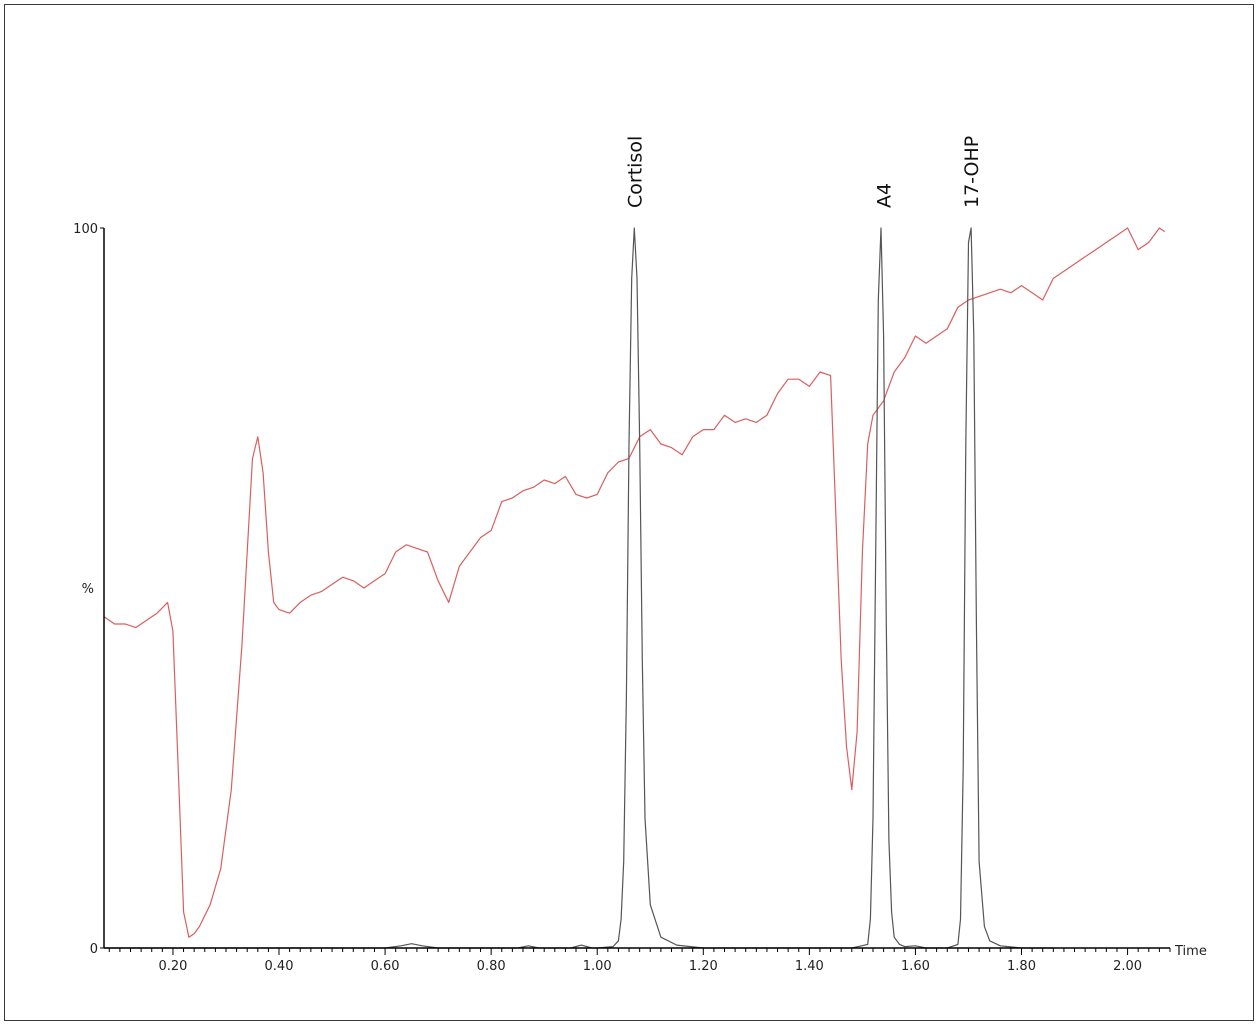  I want to click on x-tick-label: 0.20, so click(172, 966).